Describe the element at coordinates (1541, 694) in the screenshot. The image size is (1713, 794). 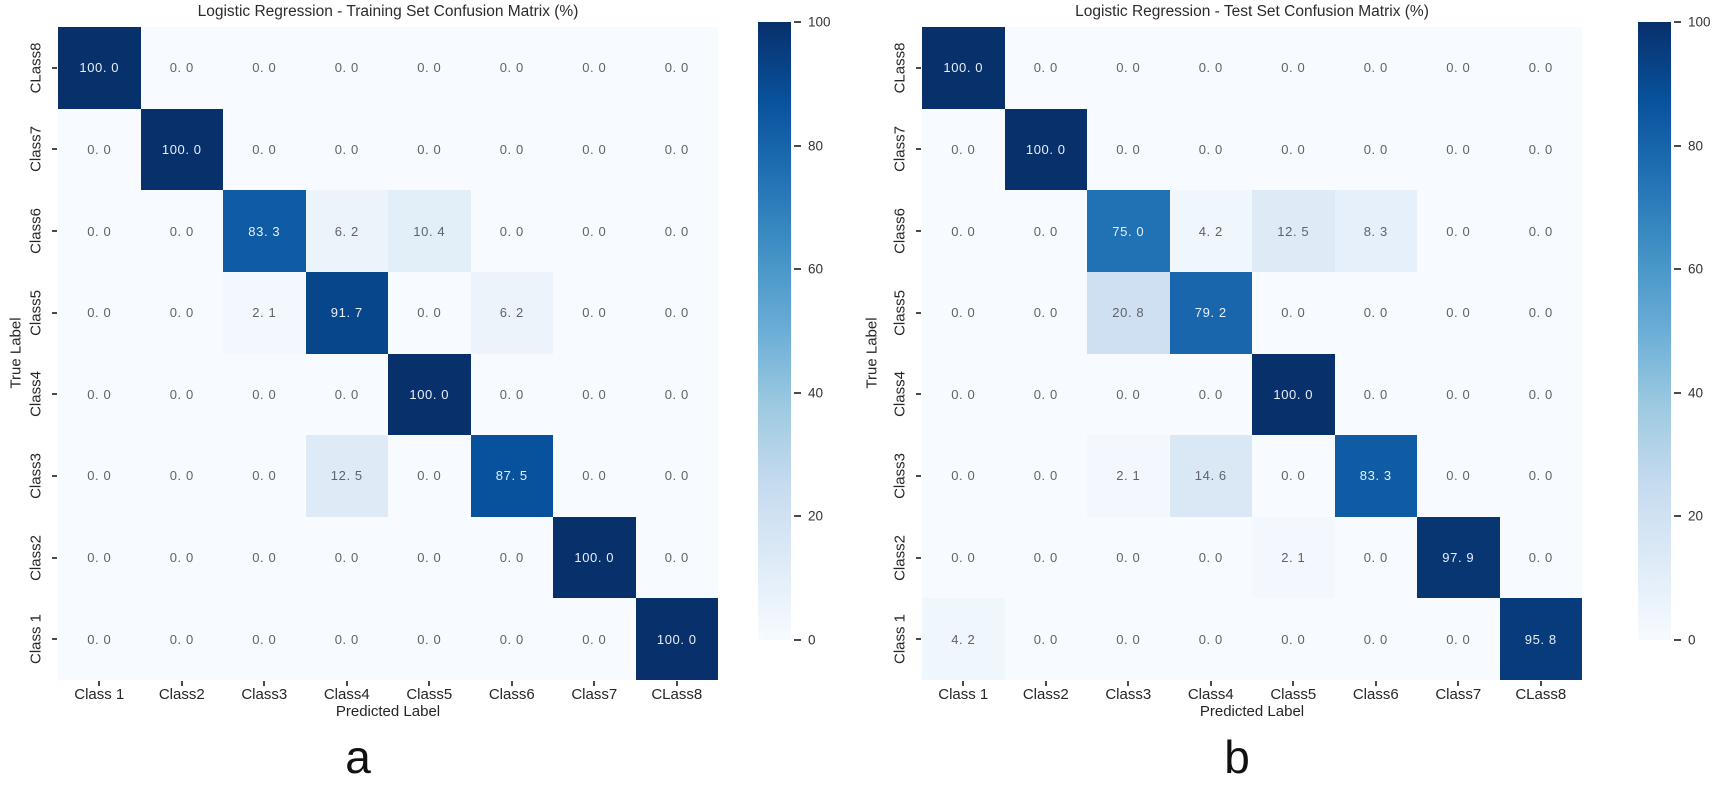
I see `x-tick-label: CLass8` at that location.